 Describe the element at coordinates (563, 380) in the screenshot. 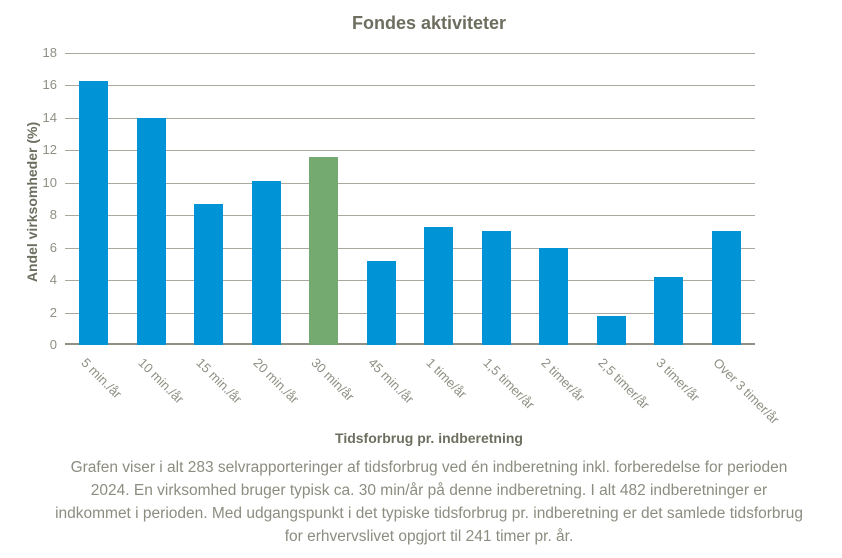

I see `x-tick-label: 2 timer/år` at that location.